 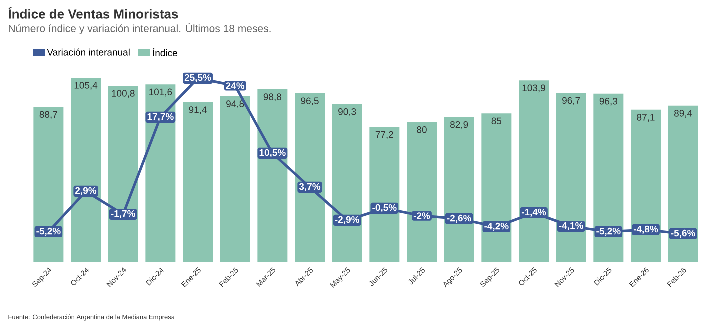 I want to click on data-label: 105,4, so click(x=86, y=86).